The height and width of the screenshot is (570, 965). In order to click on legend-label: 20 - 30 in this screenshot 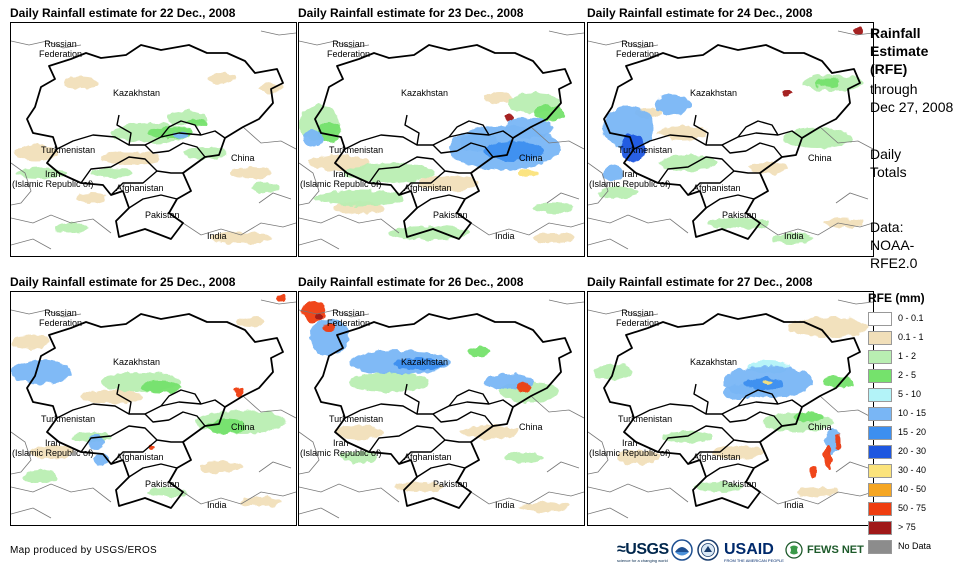, I will do `click(912, 451)`.